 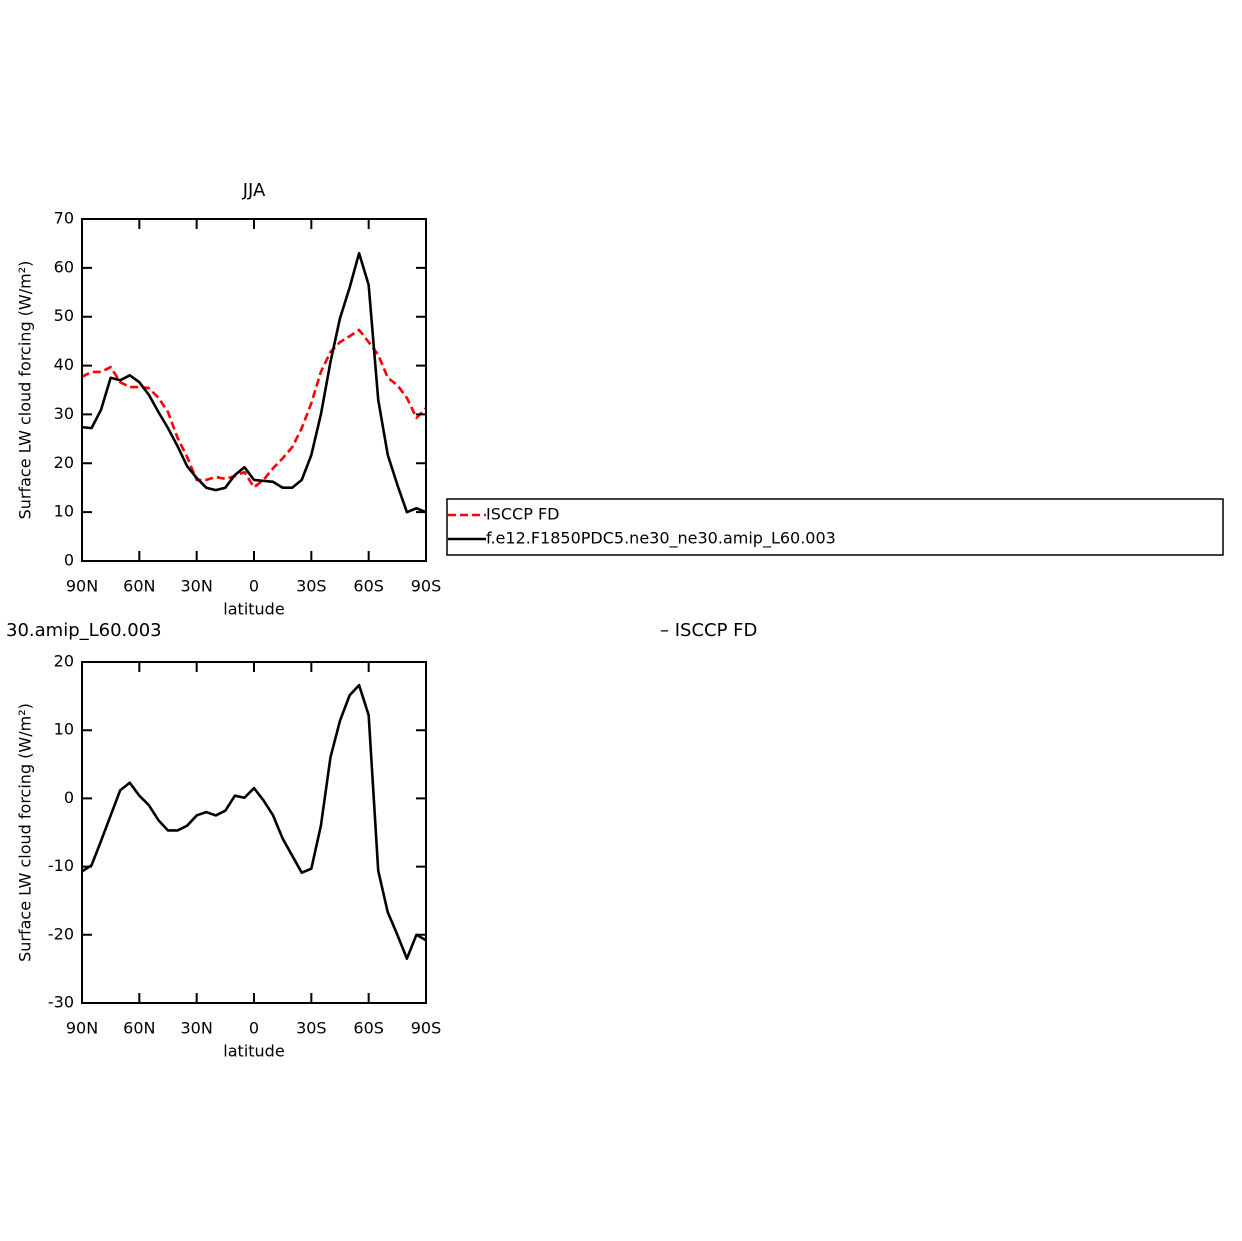 I want to click on chart-title: JJA, so click(x=254, y=190).